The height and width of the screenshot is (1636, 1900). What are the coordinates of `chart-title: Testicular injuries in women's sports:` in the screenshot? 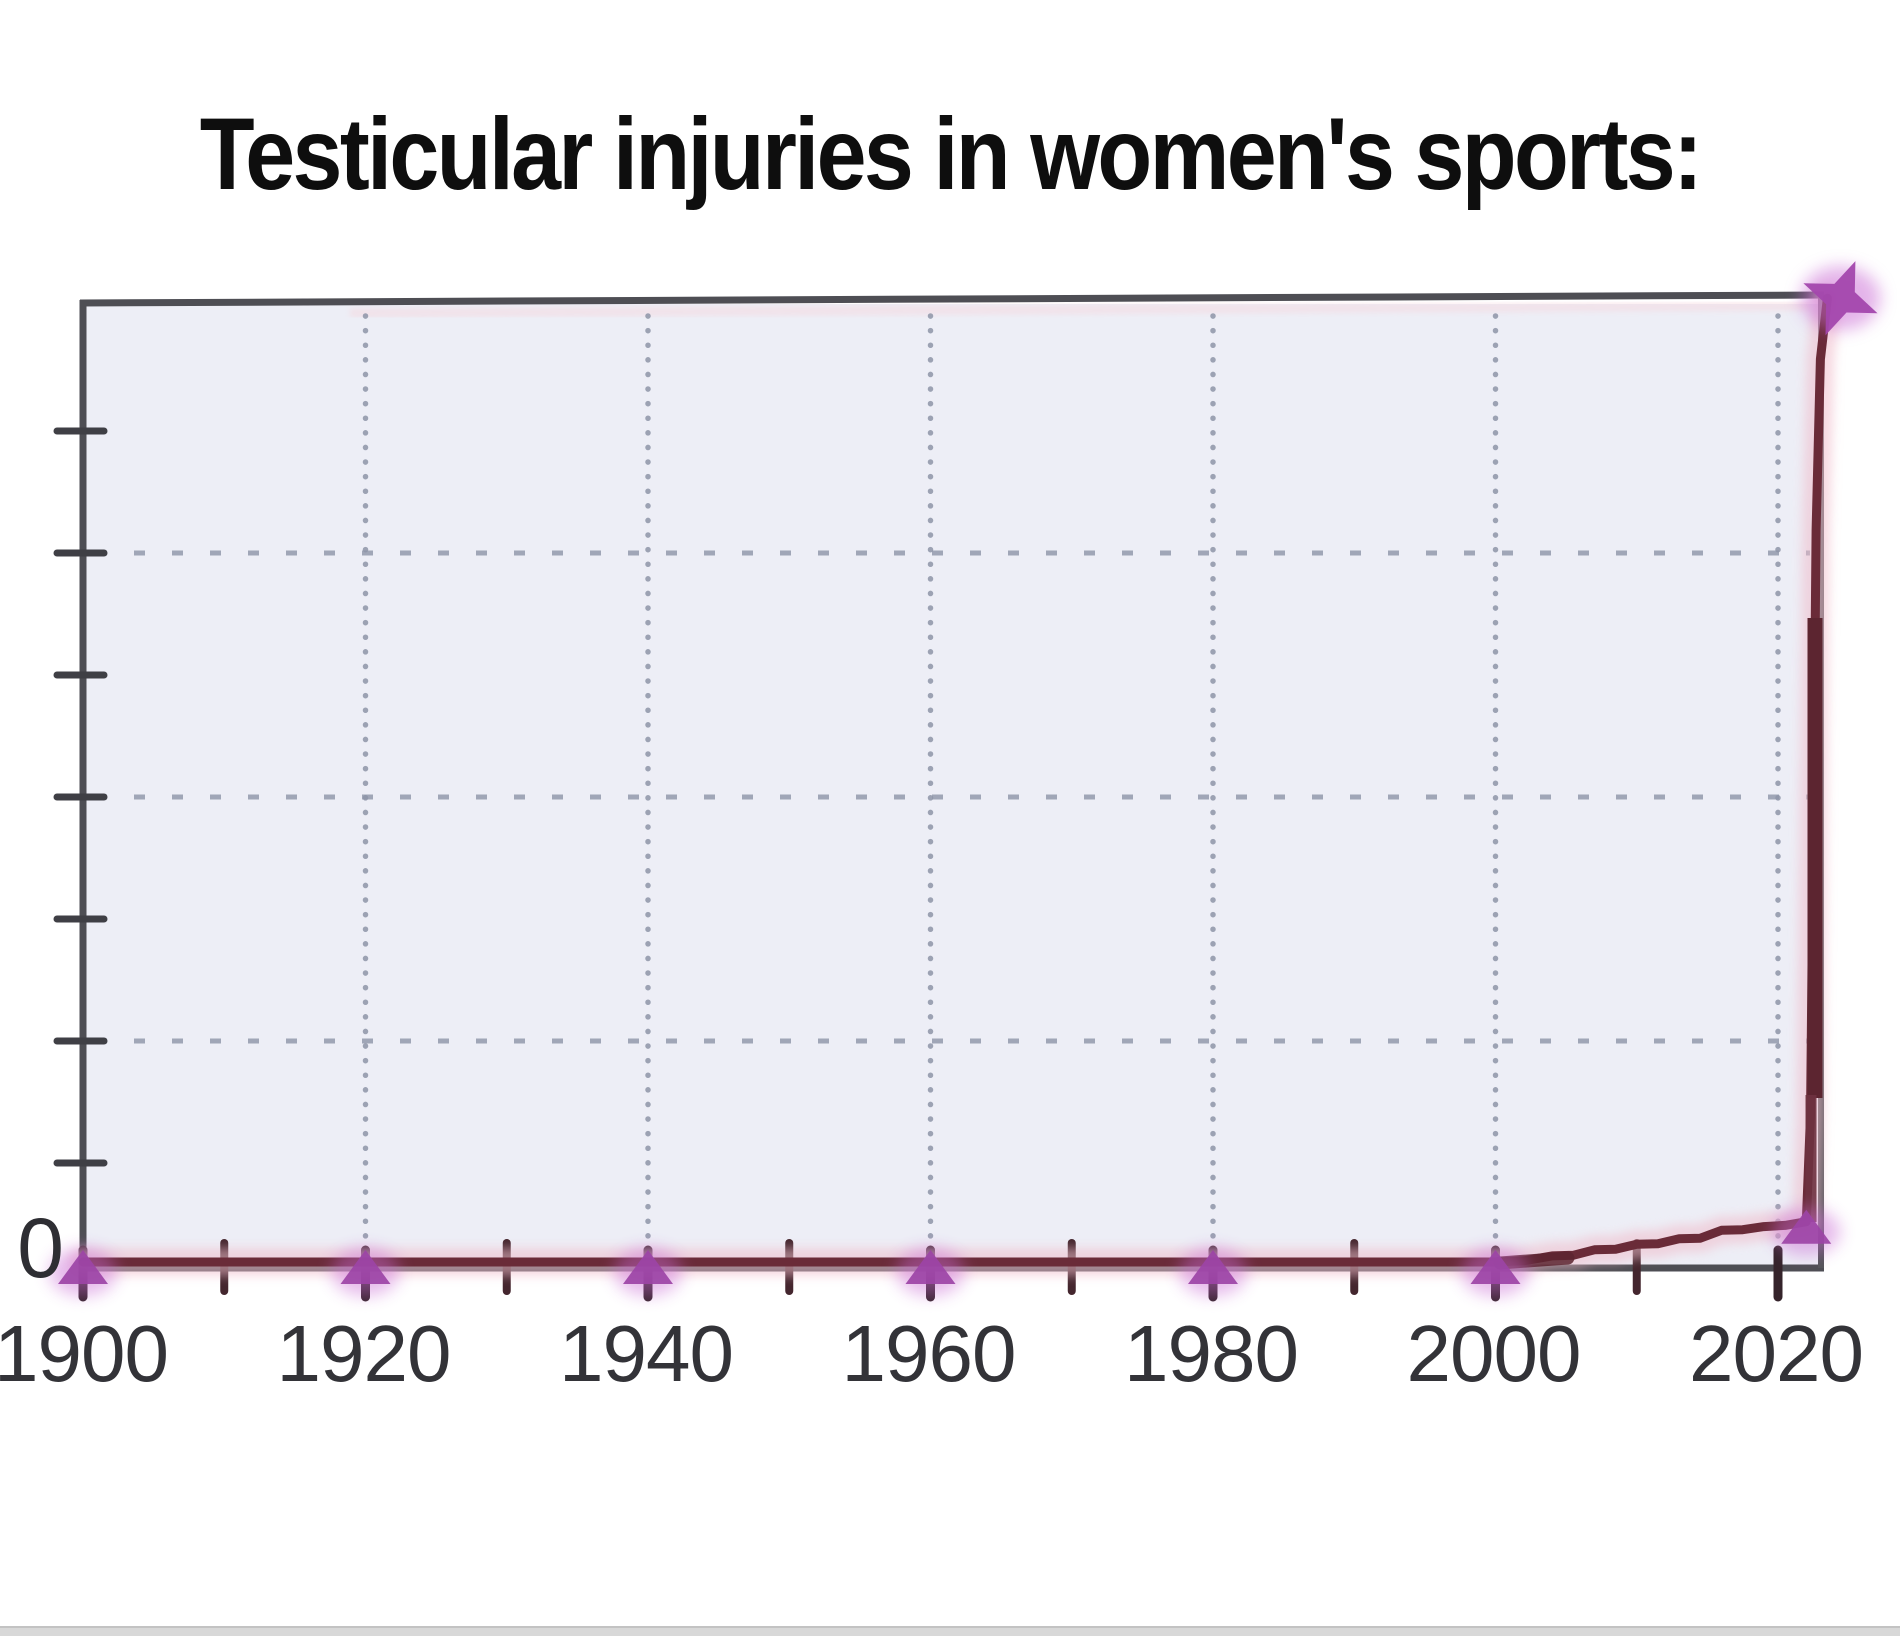 It's located at (951, 154).